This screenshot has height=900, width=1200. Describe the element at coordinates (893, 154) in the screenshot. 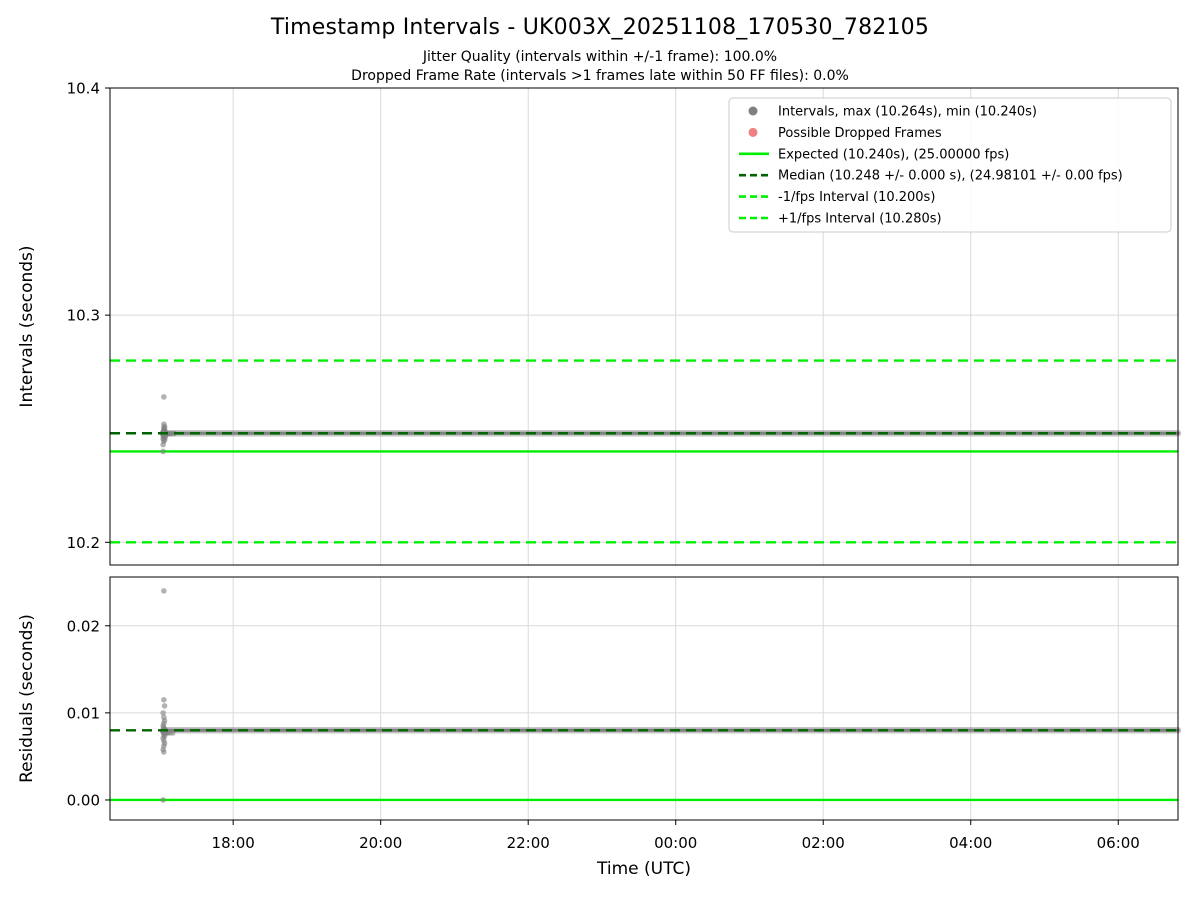

I see `legend-label: Expected (10.240s), (25.00000 fps)` at that location.